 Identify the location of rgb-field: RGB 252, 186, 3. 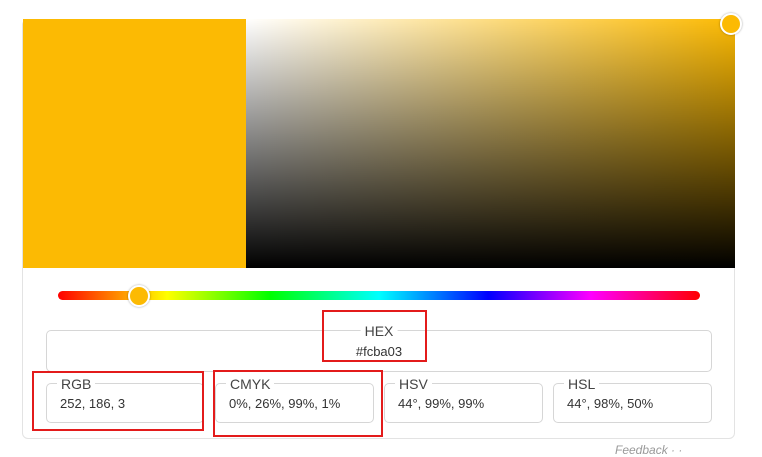
(125, 403).